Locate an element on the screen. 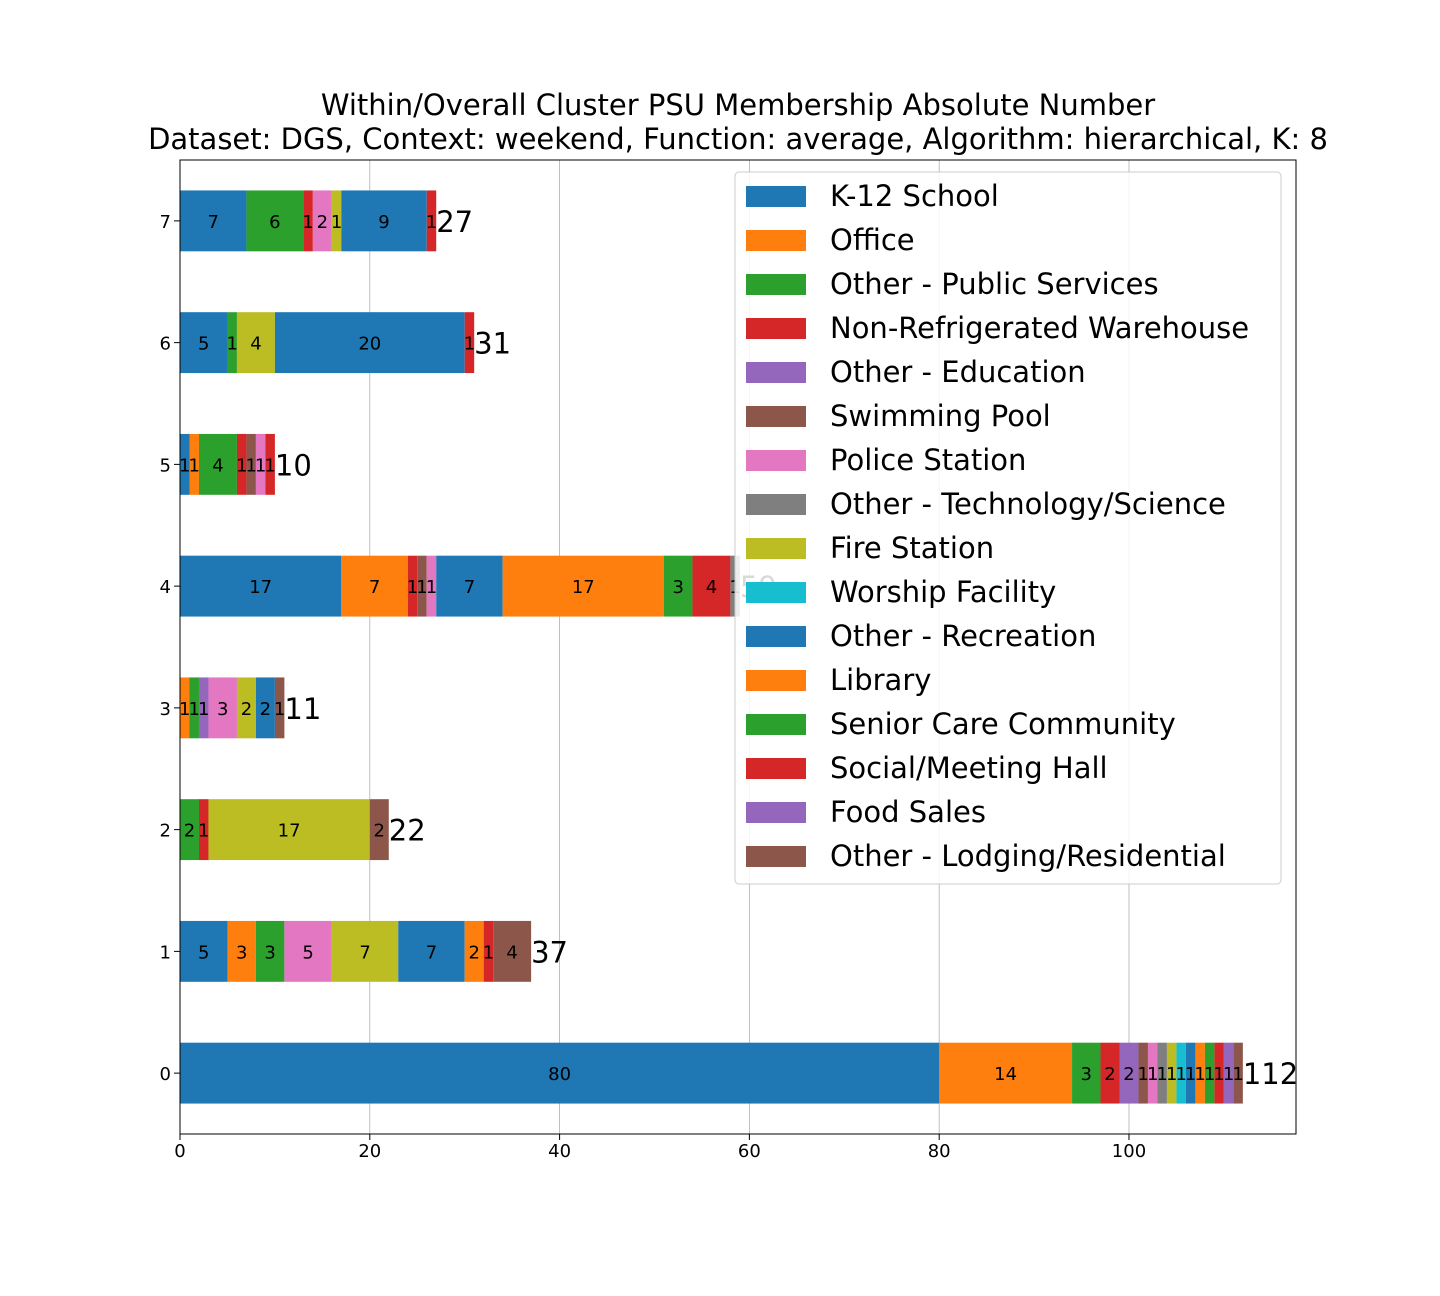 The image size is (1440, 1296). legend-label: Other - Lodging/Residential is located at coordinates (1028, 856).